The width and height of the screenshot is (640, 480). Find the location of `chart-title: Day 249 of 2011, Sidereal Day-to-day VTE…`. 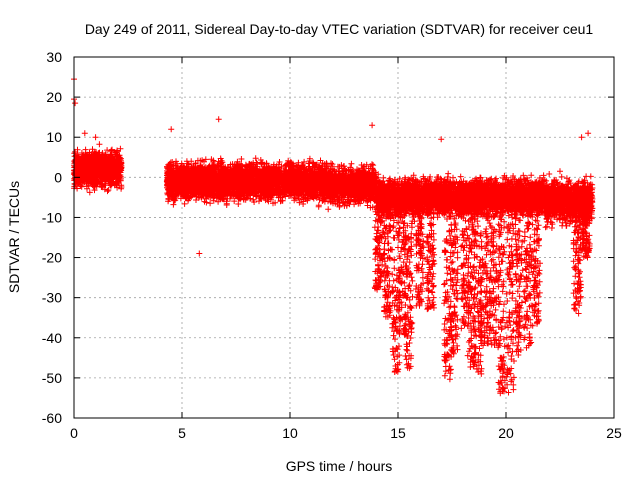

chart-title: Day 249 of 2011, Sidereal Day-to-day VTE… is located at coordinates (339, 29).